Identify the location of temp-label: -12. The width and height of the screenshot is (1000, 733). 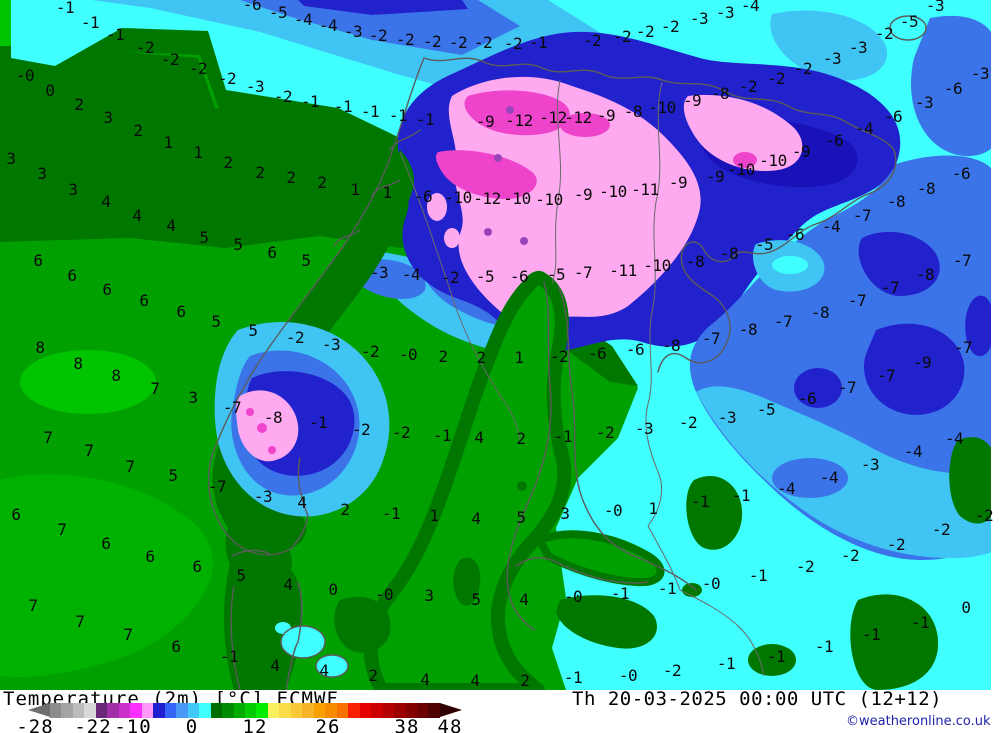
(578, 117).